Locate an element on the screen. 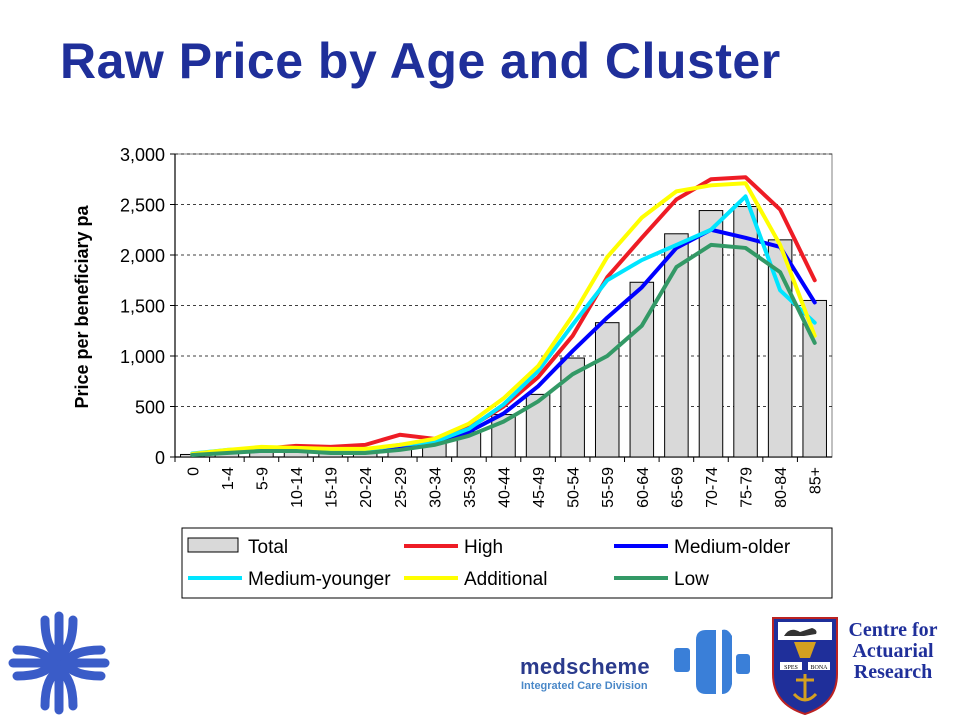 This screenshot has width=960, height=720. medscheme-logo-text: medscheme is located at coordinates (585, 666).